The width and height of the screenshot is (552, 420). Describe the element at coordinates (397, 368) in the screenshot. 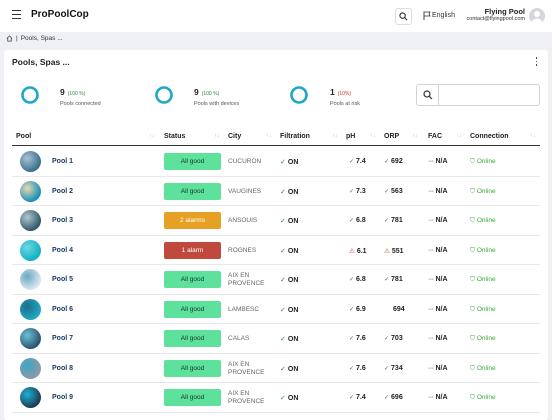

I see `orp-value: 734` at that location.